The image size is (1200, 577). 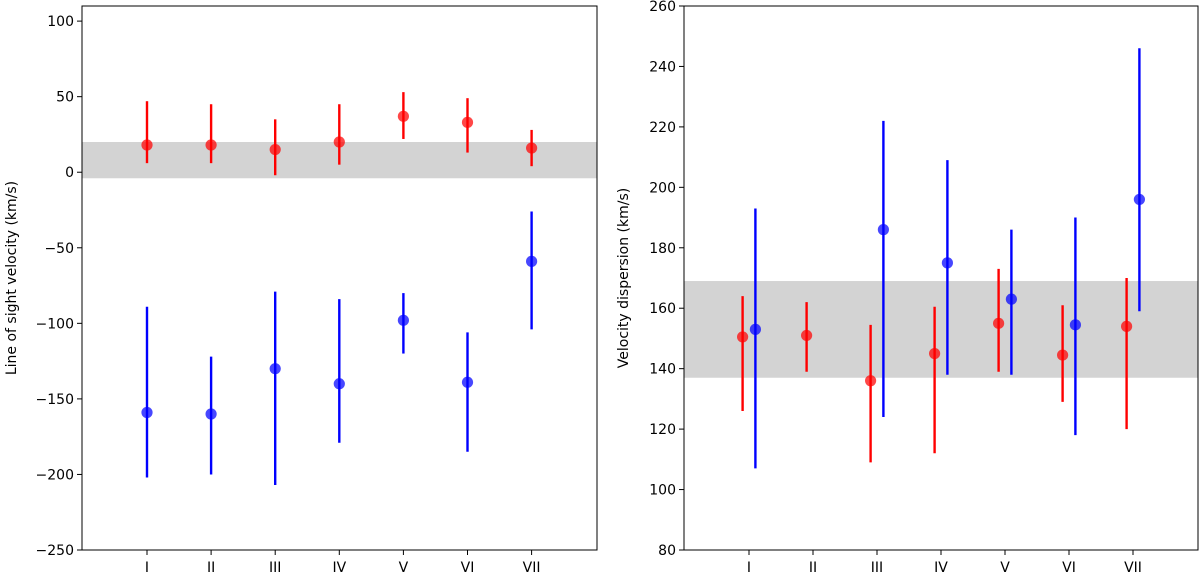 What do you see at coordinates (468, 568) in the screenshot?
I see `los-velocity-xtick-label-VI: VI` at bounding box center [468, 568].